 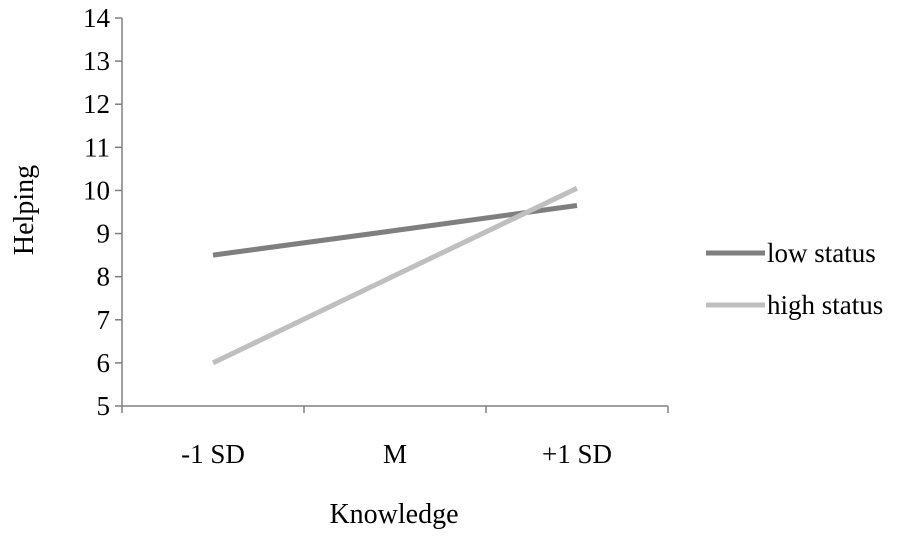 I want to click on x-tick-label: +1 SD, so click(x=577, y=454).